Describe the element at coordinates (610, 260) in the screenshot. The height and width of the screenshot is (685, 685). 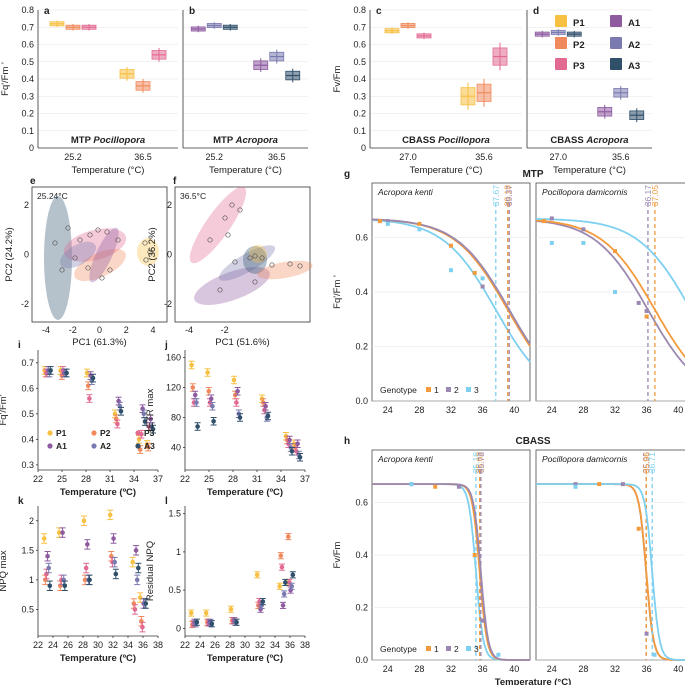
I see `panel-g-curve-g3` at that location.